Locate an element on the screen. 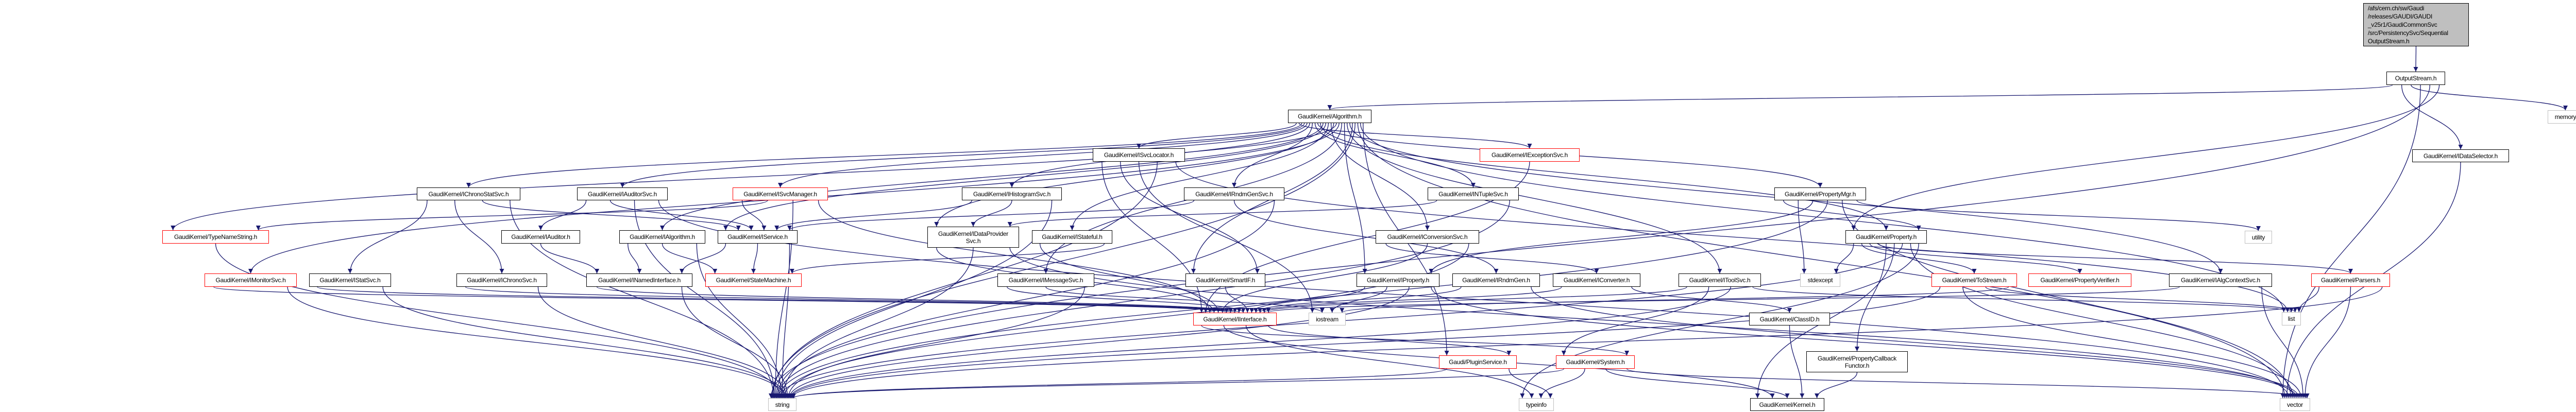 This screenshot has height=412, width=2576. edge-irndmgensvc-to-iservice is located at coordinates (991, 215).